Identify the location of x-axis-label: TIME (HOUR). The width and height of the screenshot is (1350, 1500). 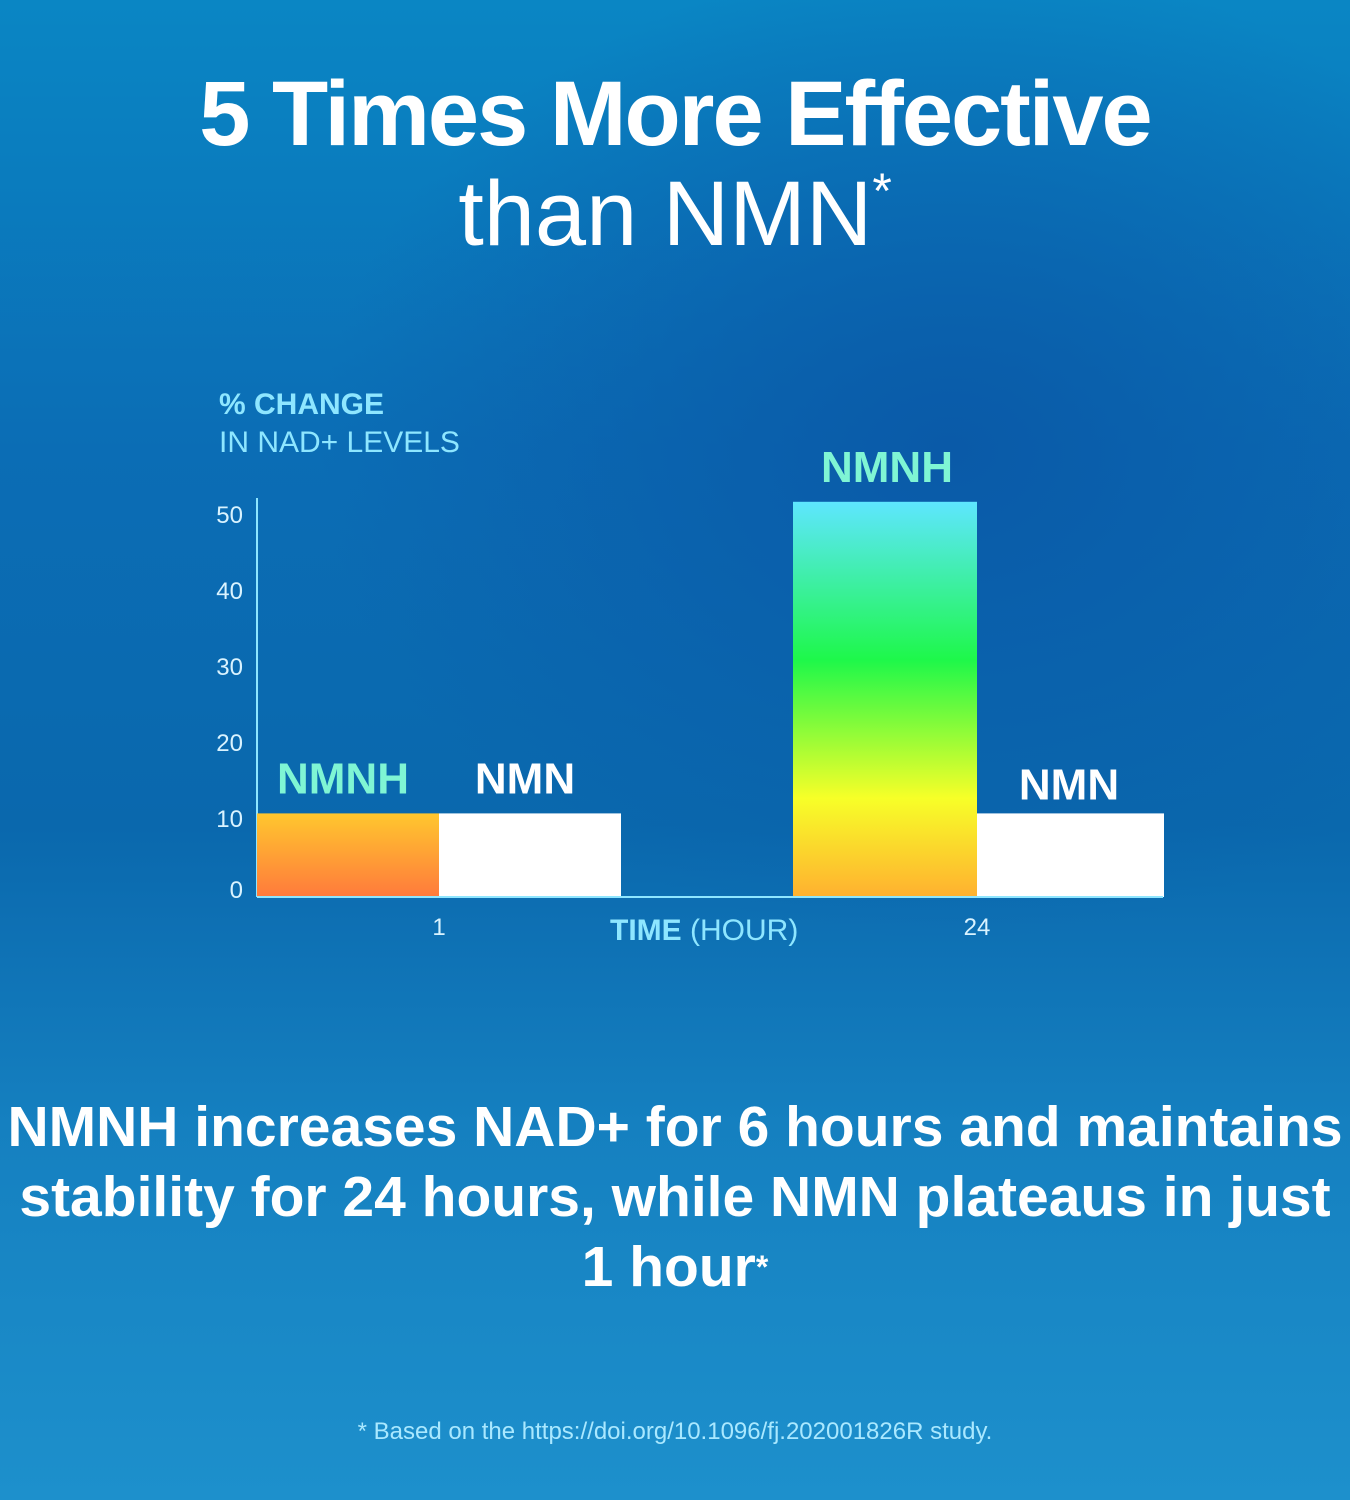
(704, 930).